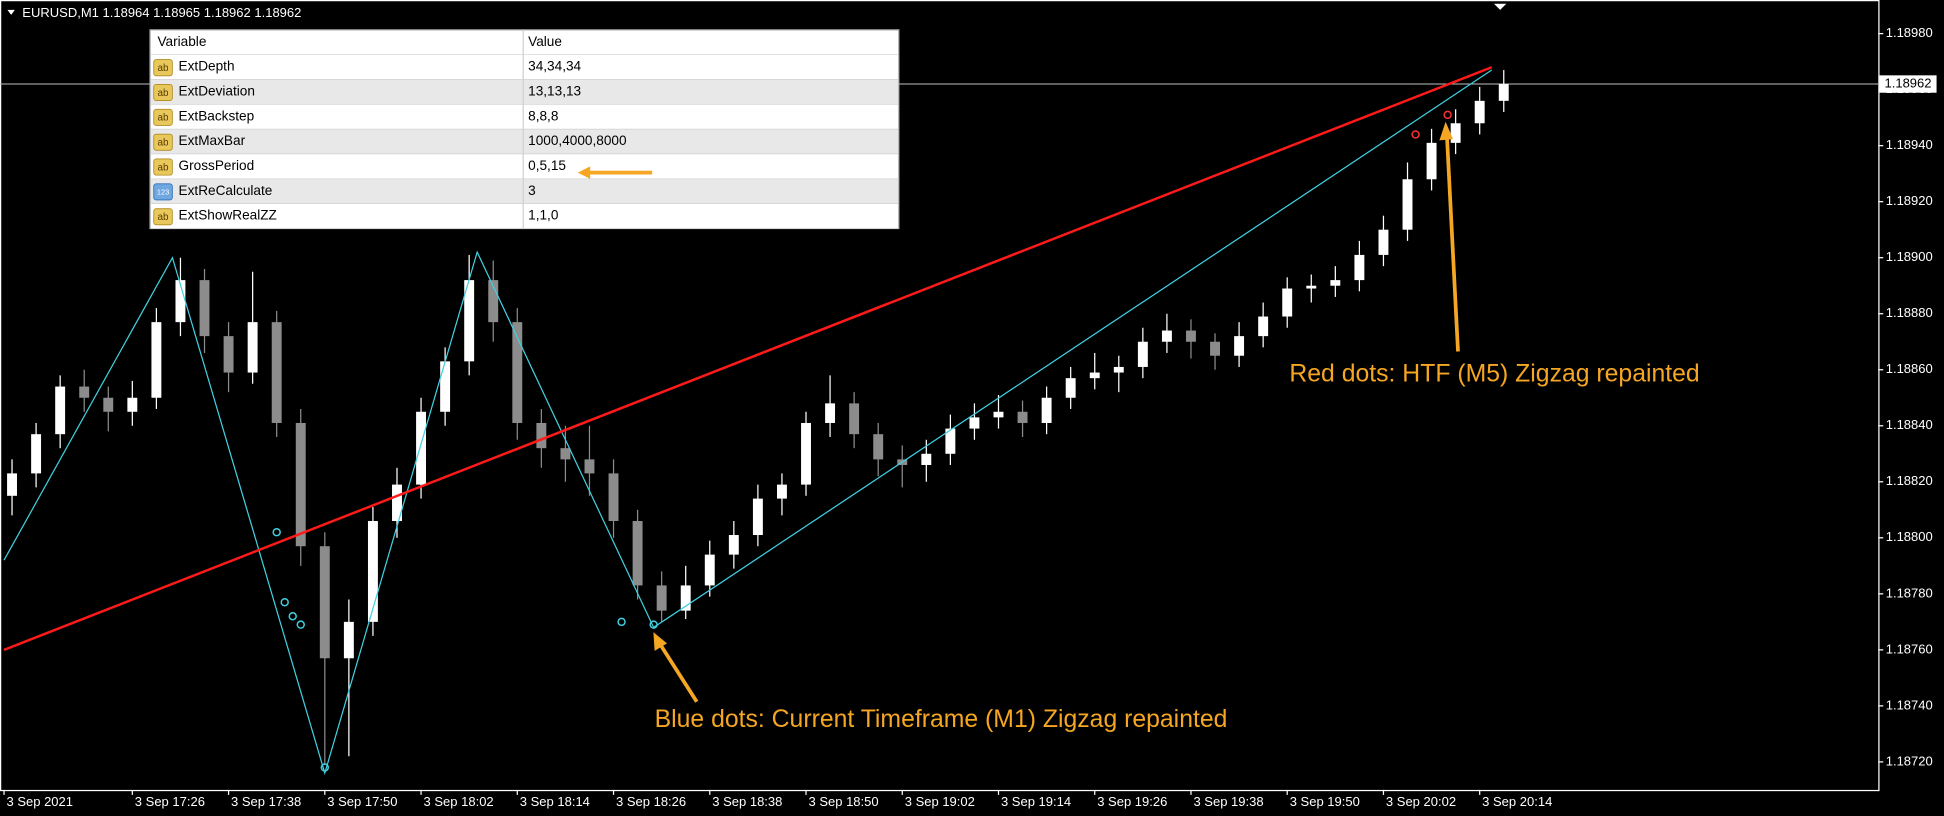 The height and width of the screenshot is (816, 1944). What do you see at coordinates (1908, 84) in the screenshot?
I see `current-price-box` at bounding box center [1908, 84].